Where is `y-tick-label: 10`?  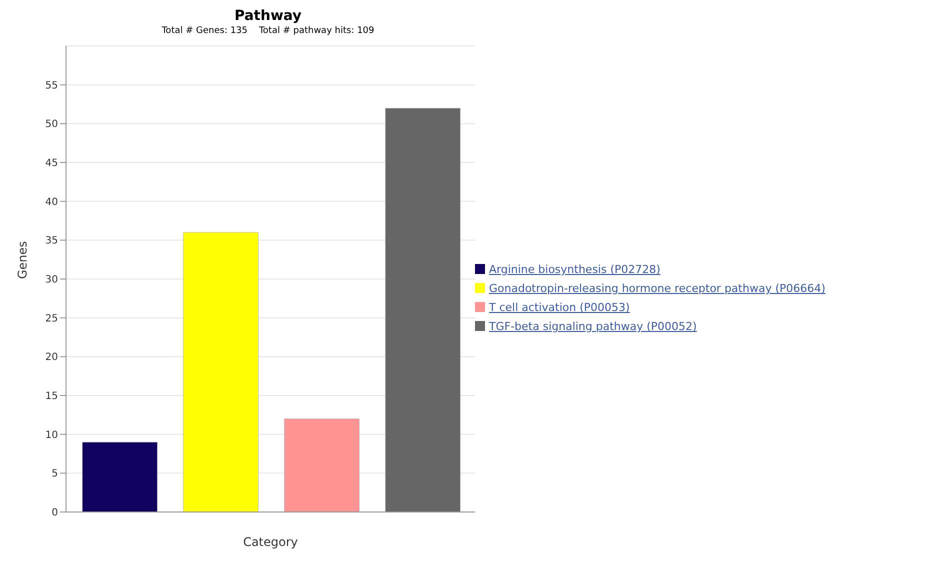 y-tick-label: 10 is located at coordinates (51, 435).